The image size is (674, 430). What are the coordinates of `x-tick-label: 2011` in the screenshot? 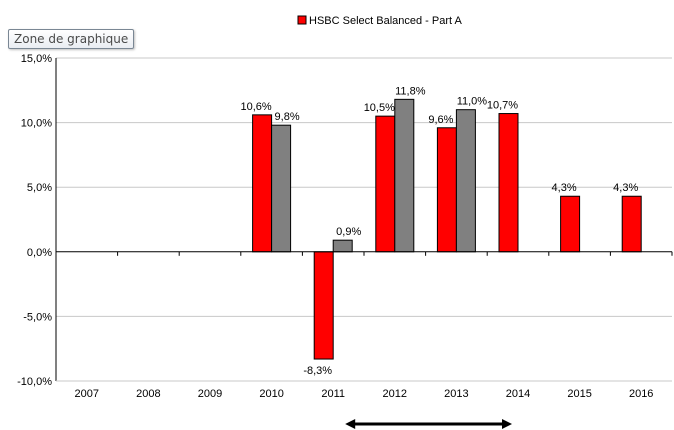 It's located at (333, 394).